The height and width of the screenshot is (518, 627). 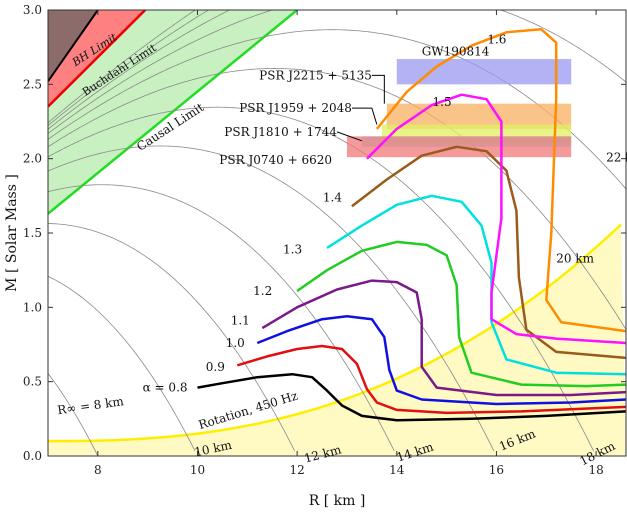 I want to click on bh-limit-line, so click(x=73, y=46).